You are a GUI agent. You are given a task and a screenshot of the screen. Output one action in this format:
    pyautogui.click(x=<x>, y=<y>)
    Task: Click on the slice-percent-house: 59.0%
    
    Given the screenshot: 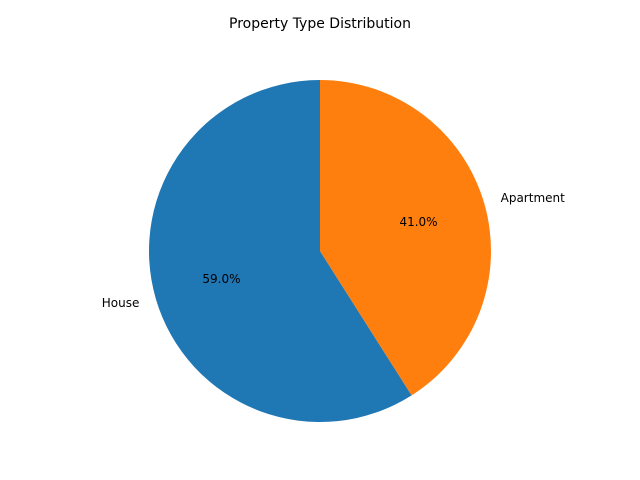 What is the action you would take?
    pyautogui.click(x=221, y=279)
    